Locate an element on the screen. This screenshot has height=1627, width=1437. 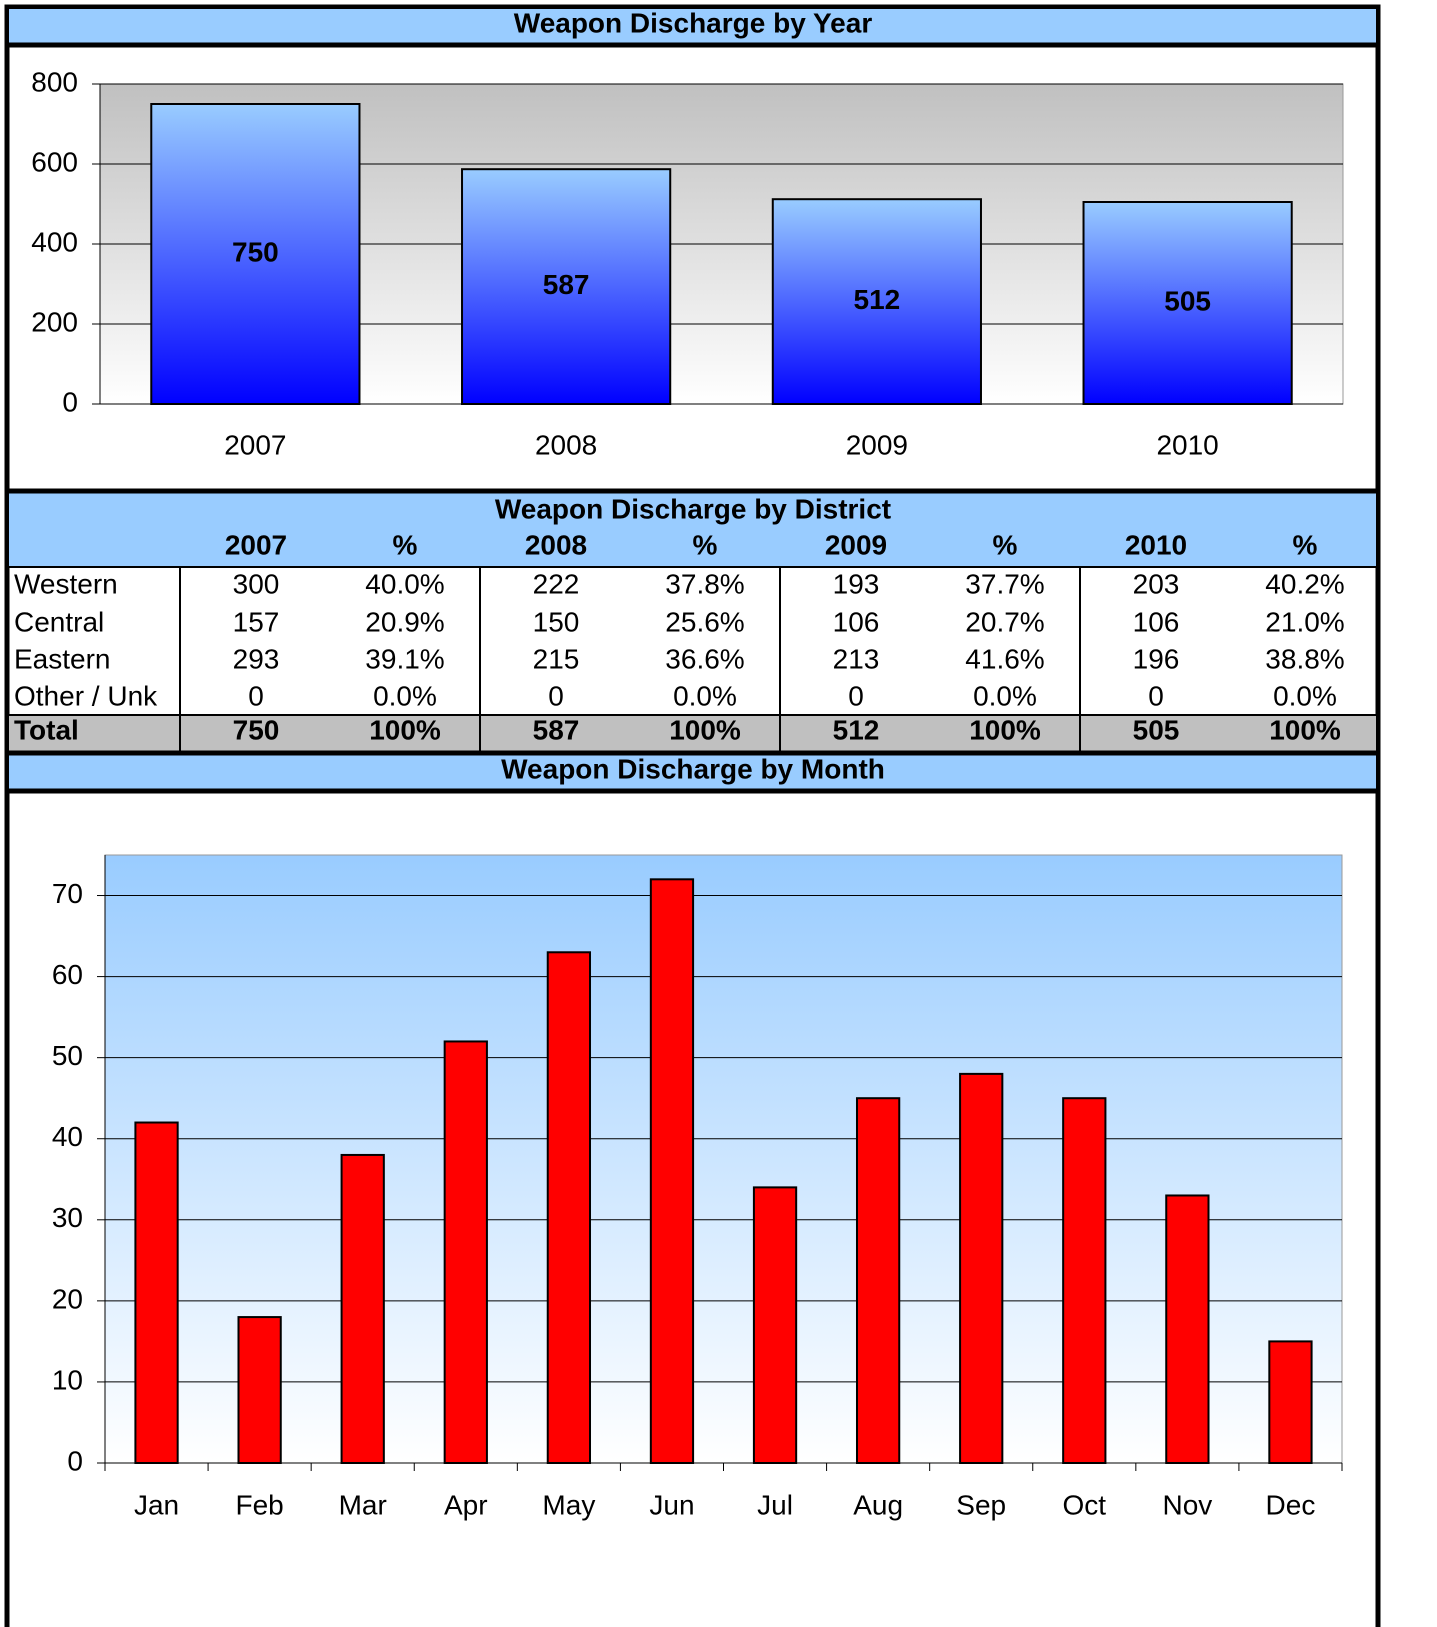
chart-title: Weapon Discharge by Month is located at coordinates (693, 768).